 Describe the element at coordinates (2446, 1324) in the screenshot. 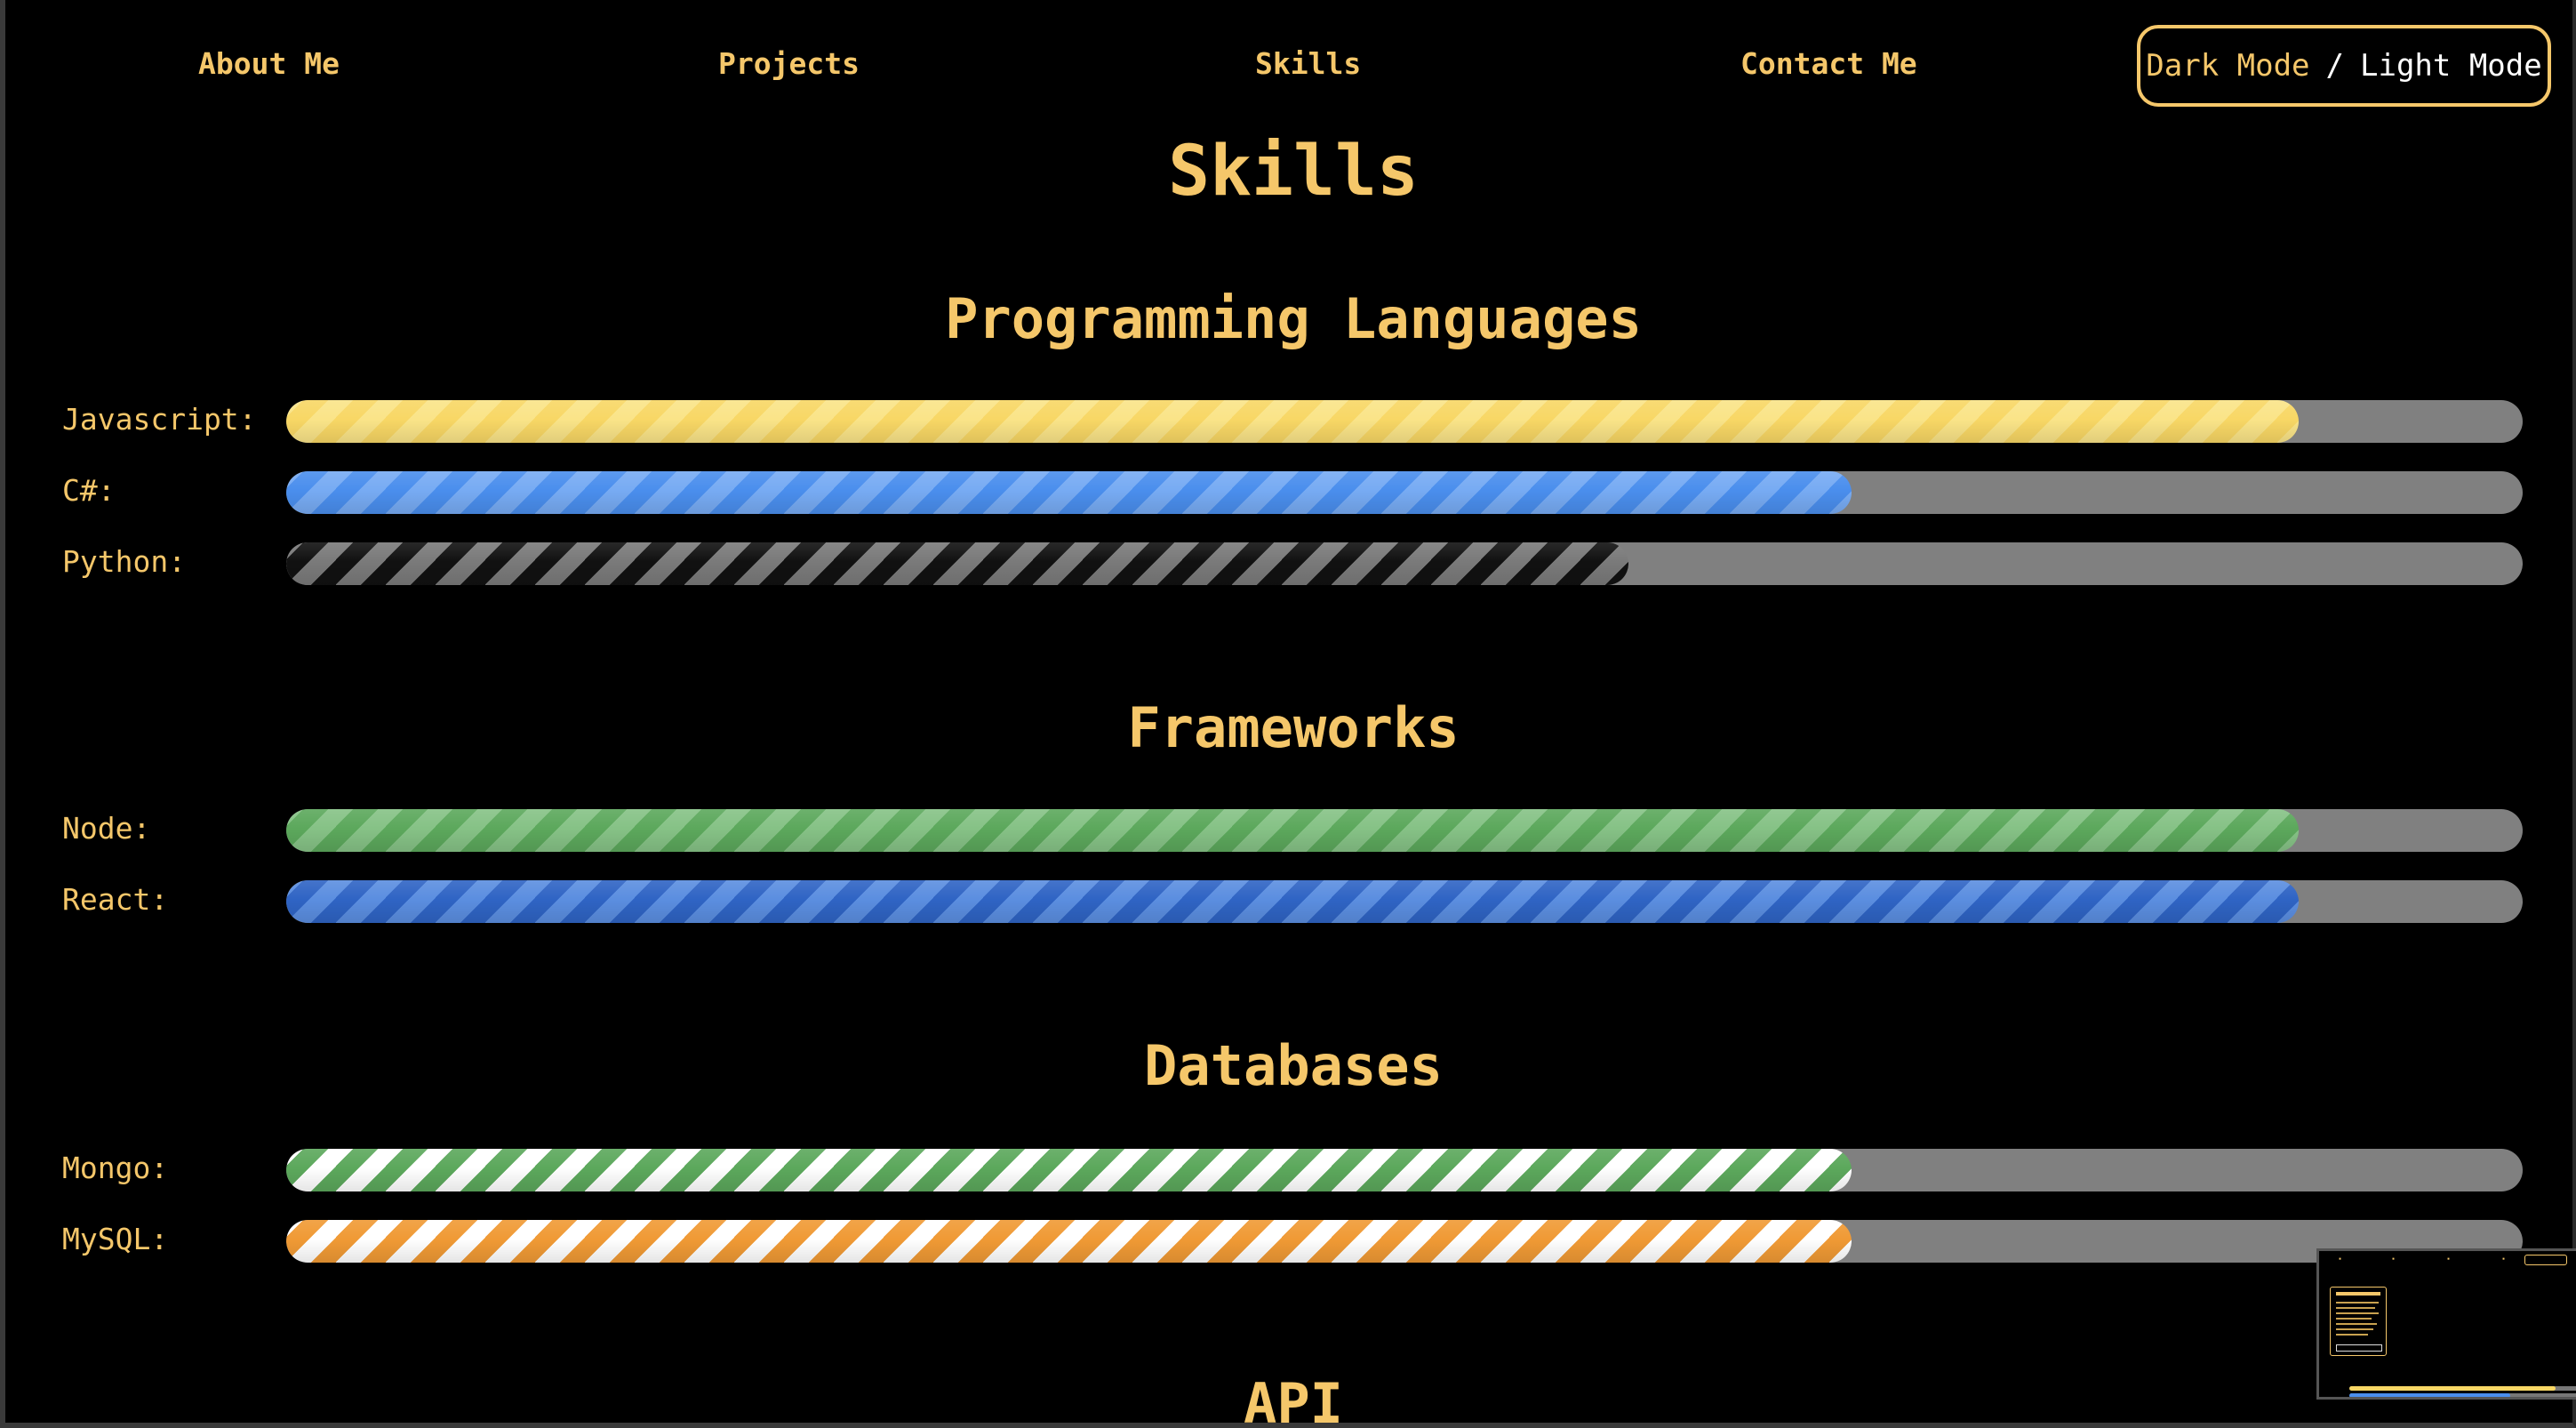

I see `page-preview-thumbnail: ▪ ▪ ▪ ▪` at that location.